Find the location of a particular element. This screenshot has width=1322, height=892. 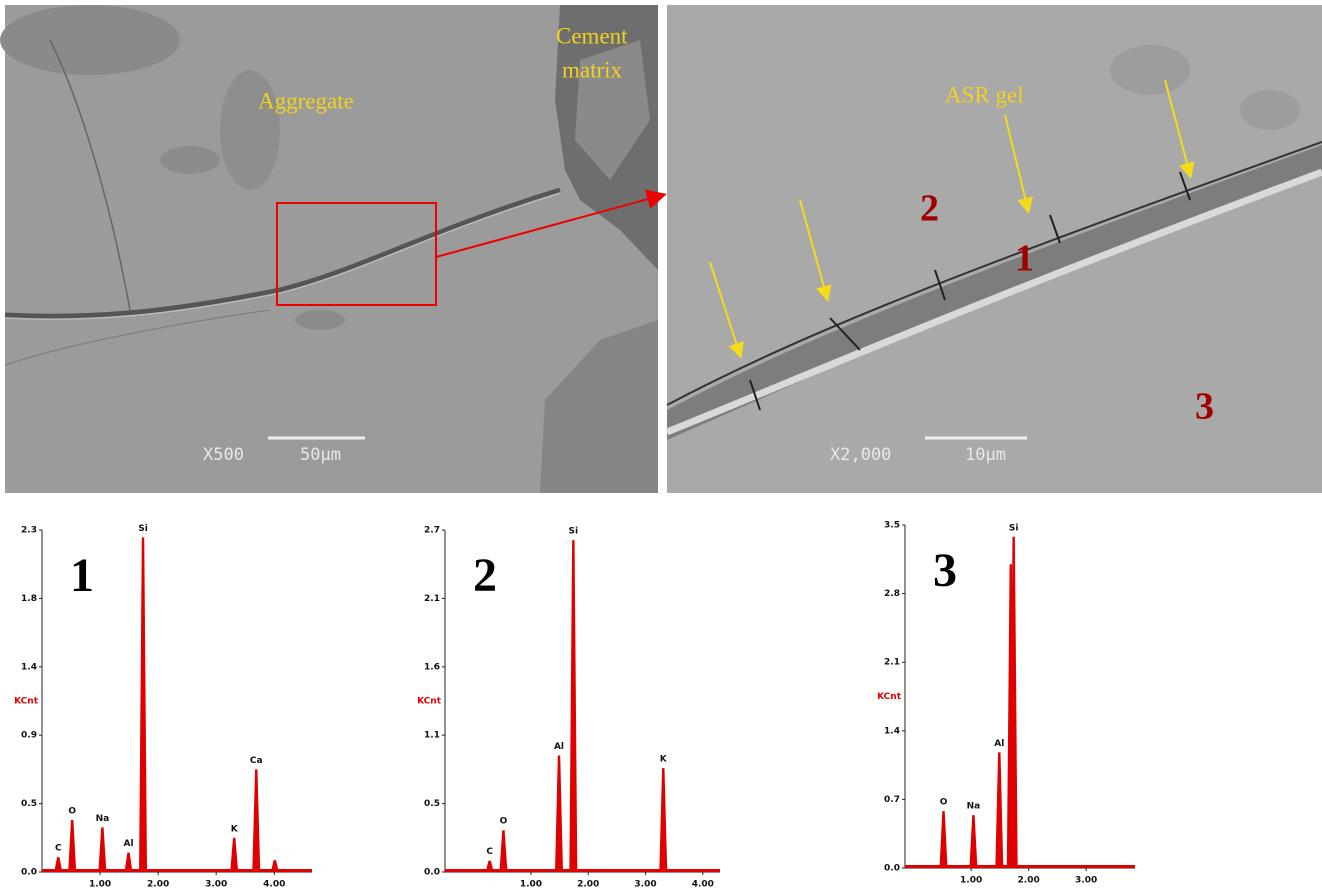

label-aggregate: Aggregate is located at coordinates (306, 100).